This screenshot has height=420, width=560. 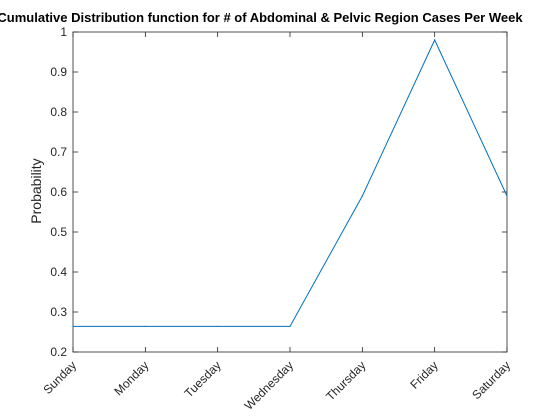 What do you see at coordinates (58, 312) in the screenshot?
I see `y-tick-label: 0.3` at bounding box center [58, 312].